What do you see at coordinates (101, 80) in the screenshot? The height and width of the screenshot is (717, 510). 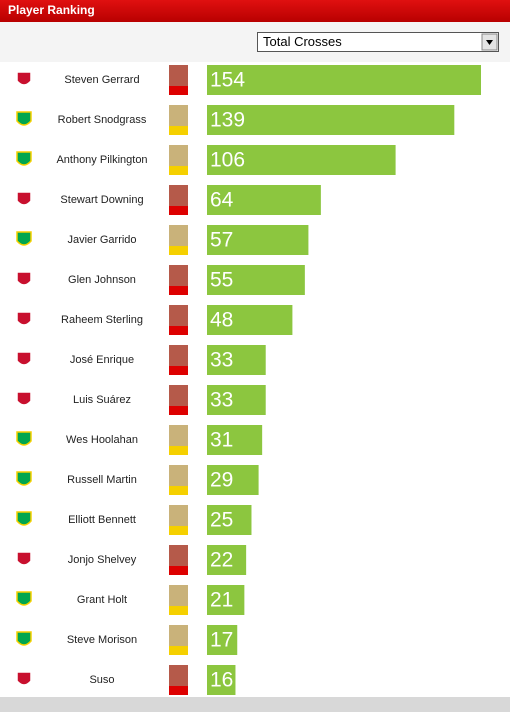 I see `player-name: Steven Gerrard` at bounding box center [101, 80].